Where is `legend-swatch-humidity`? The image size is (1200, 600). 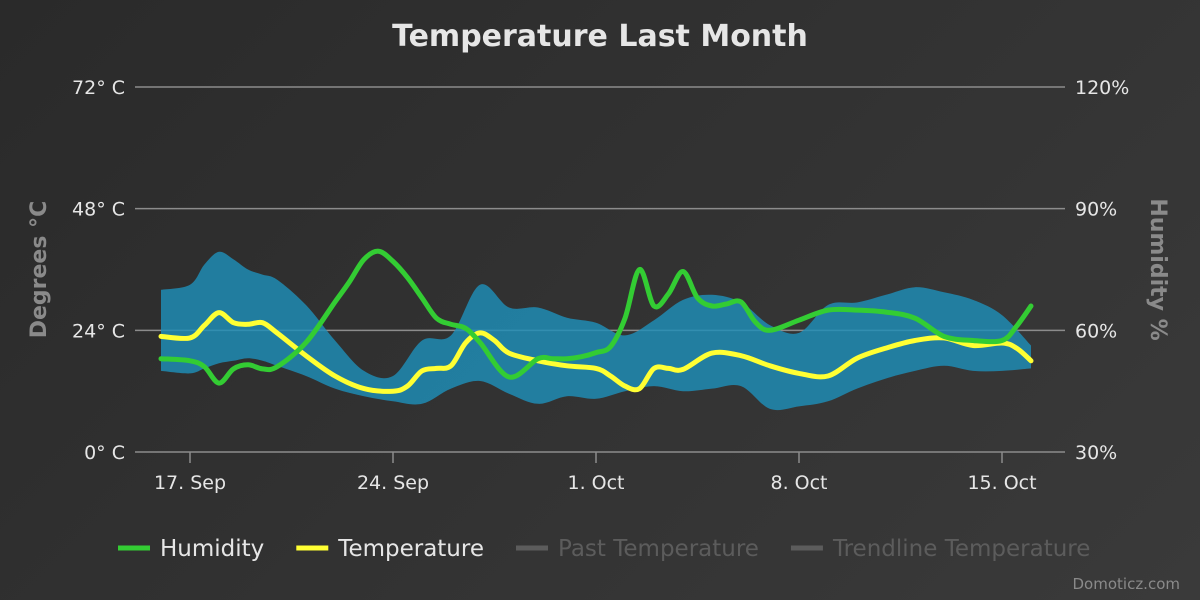
legend-swatch-humidity is located at coordinates (134, 548).